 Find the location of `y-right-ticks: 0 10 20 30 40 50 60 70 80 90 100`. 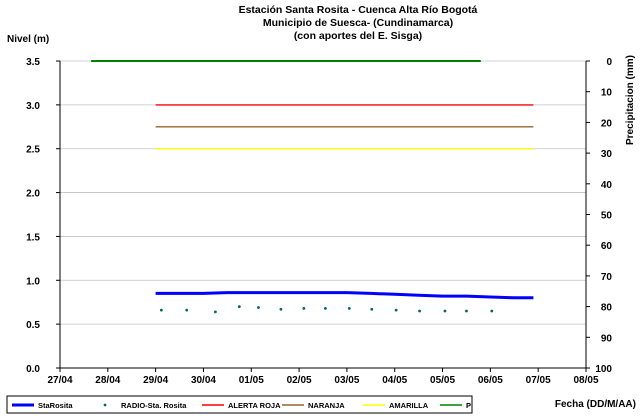

y-right-ticks: 0 10 20 30 40 50 60 70 80 90 100 is located at coordinates (599, 216).